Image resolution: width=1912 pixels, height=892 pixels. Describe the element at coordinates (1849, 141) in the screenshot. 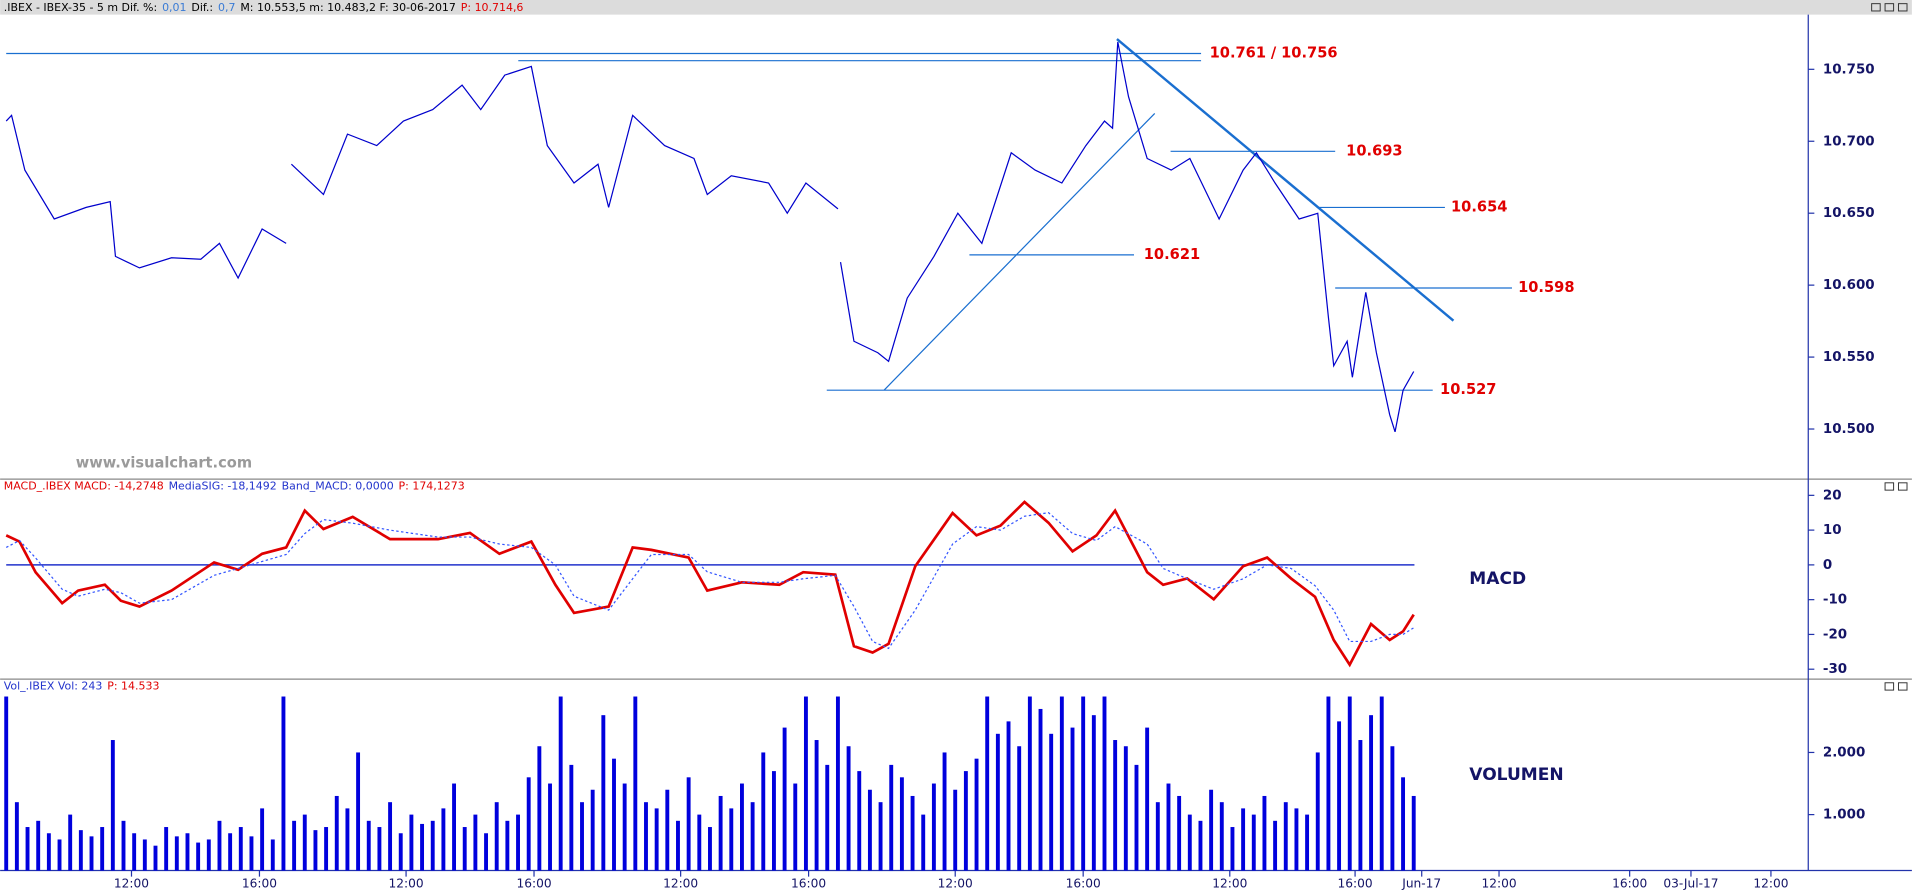

I see `y-tick-label: 10.700` at that location.